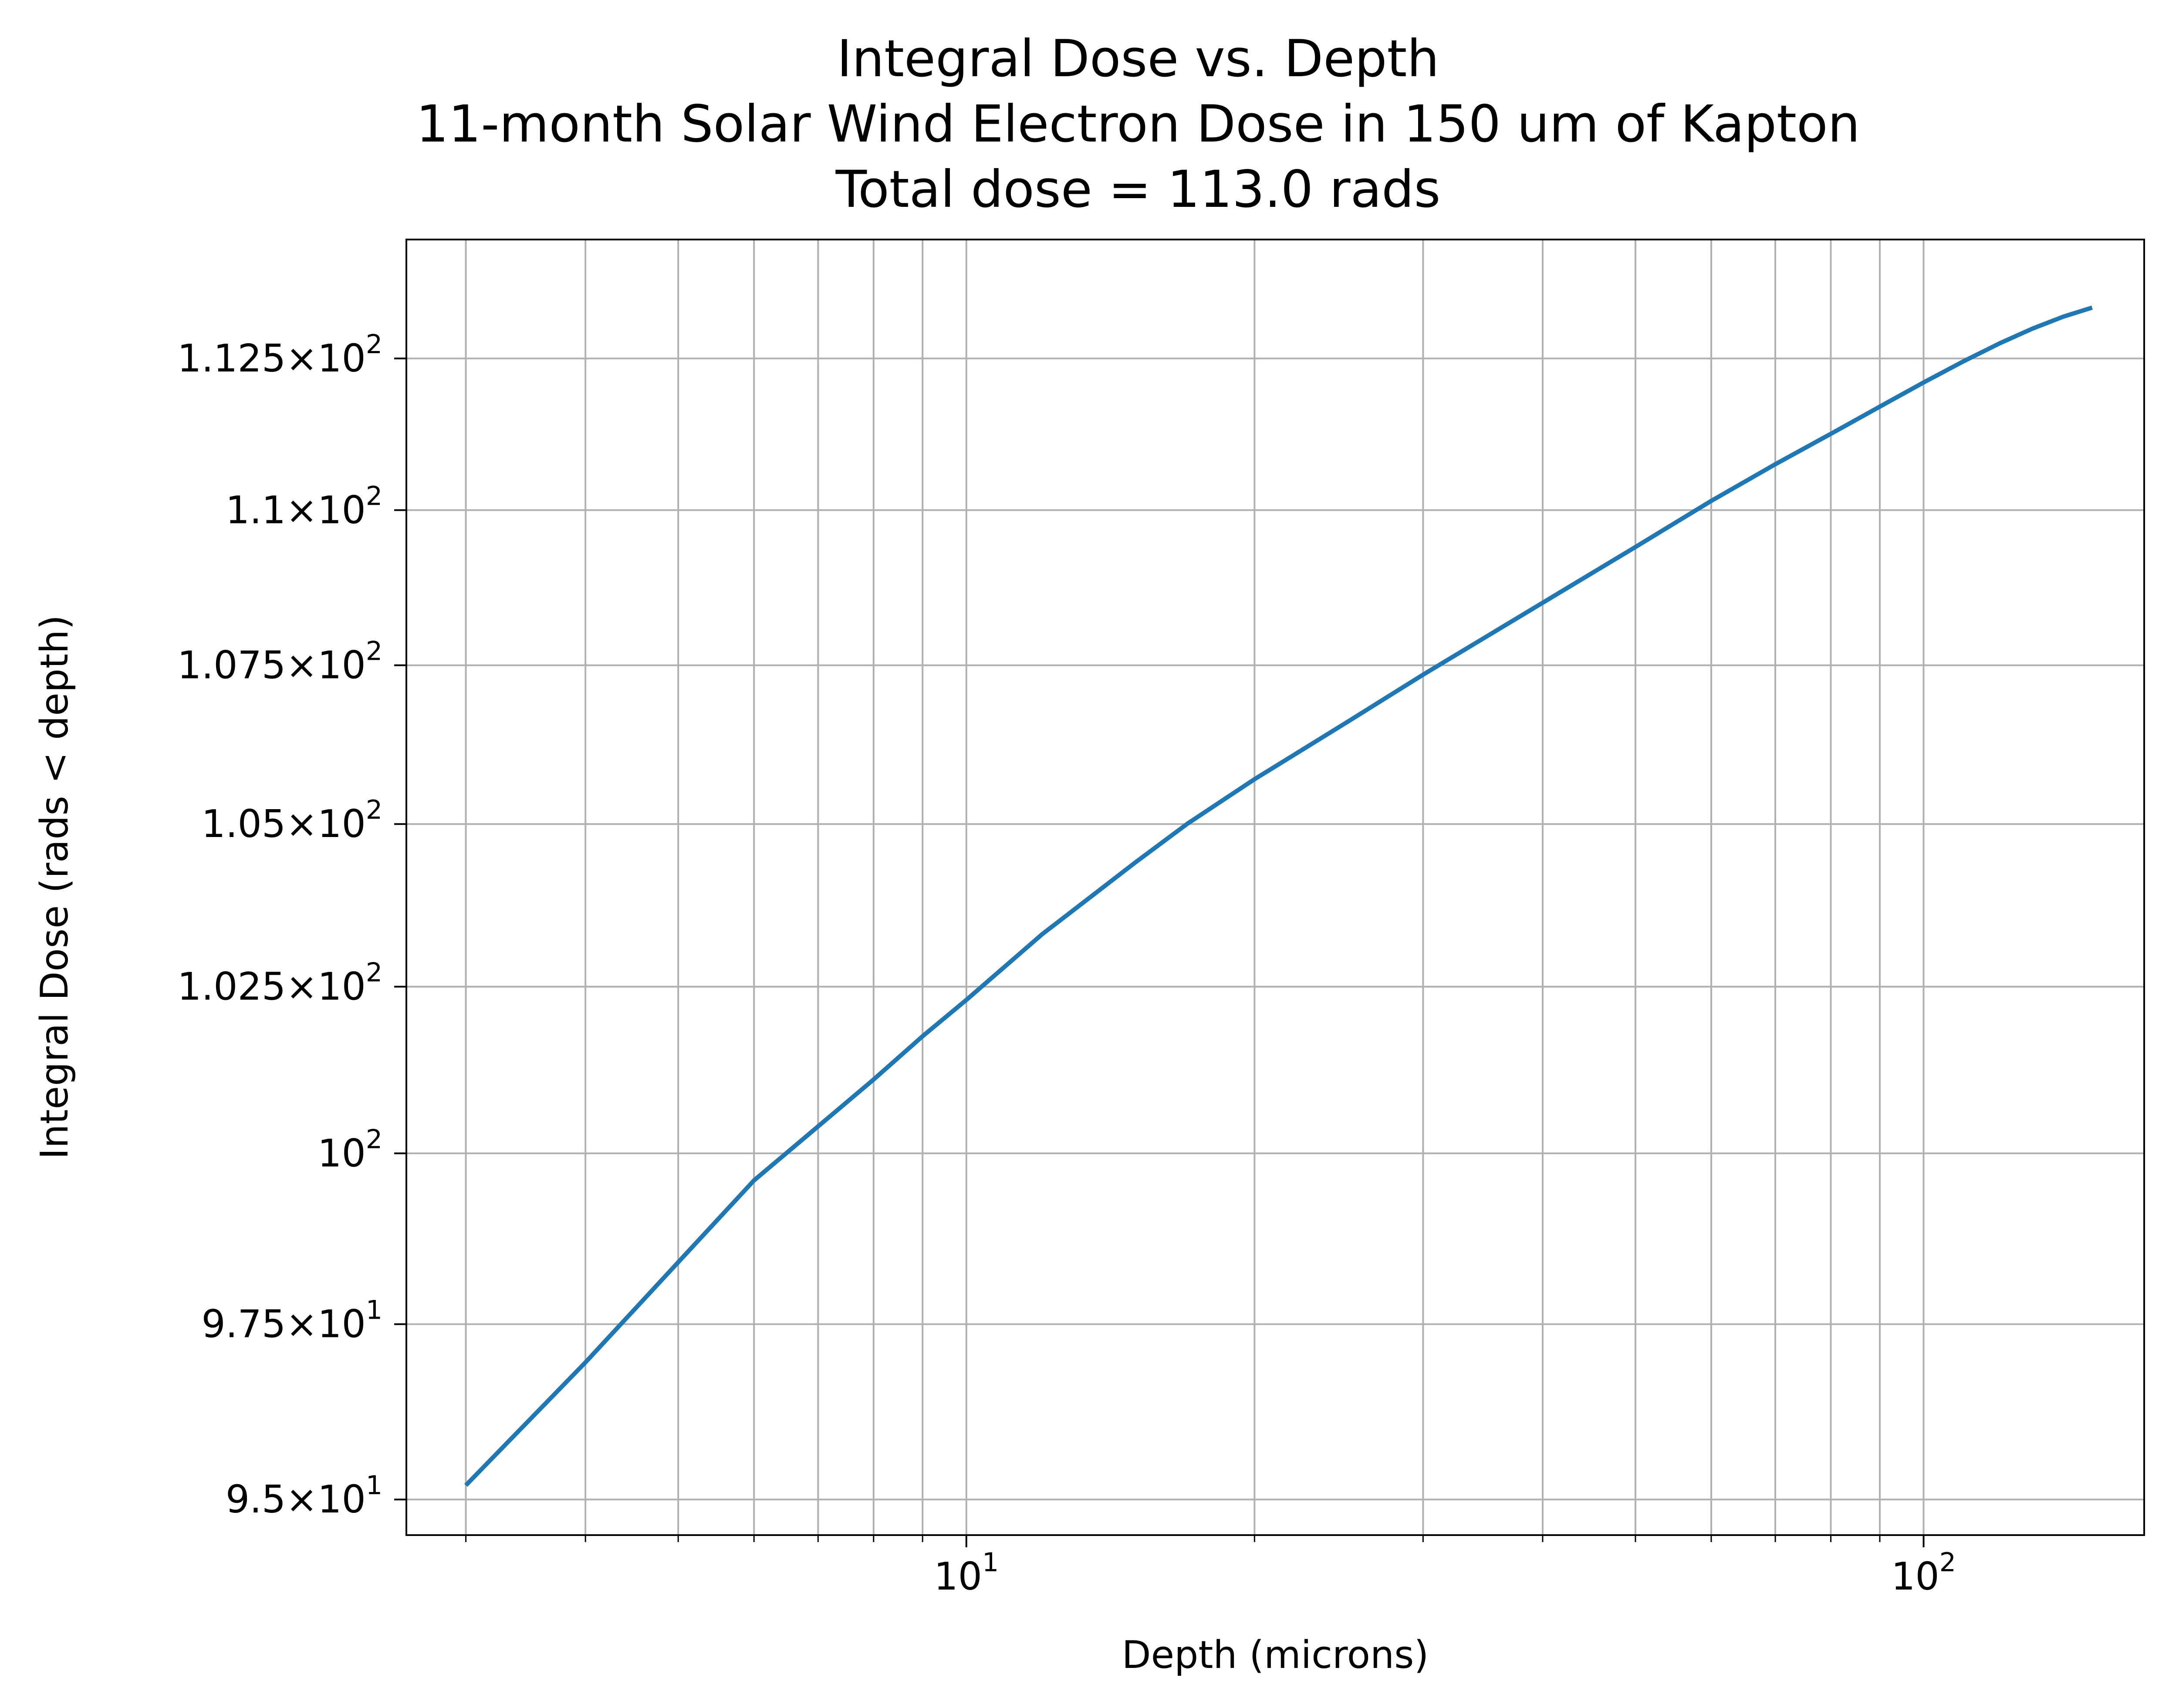 The width and height of the screenshot is (2169, 1708). I want to click on x-ticks: 10¹ 10², so click(1210, 1567).